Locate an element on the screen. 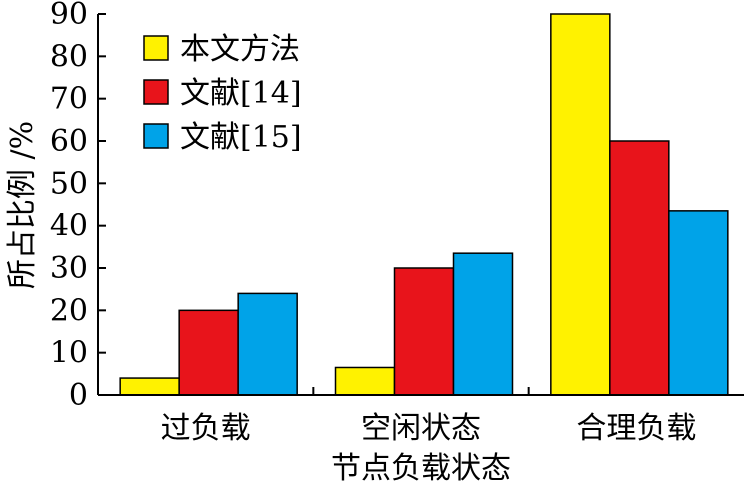  legend-label: 本文方法 is located at coordinates (240, 49).